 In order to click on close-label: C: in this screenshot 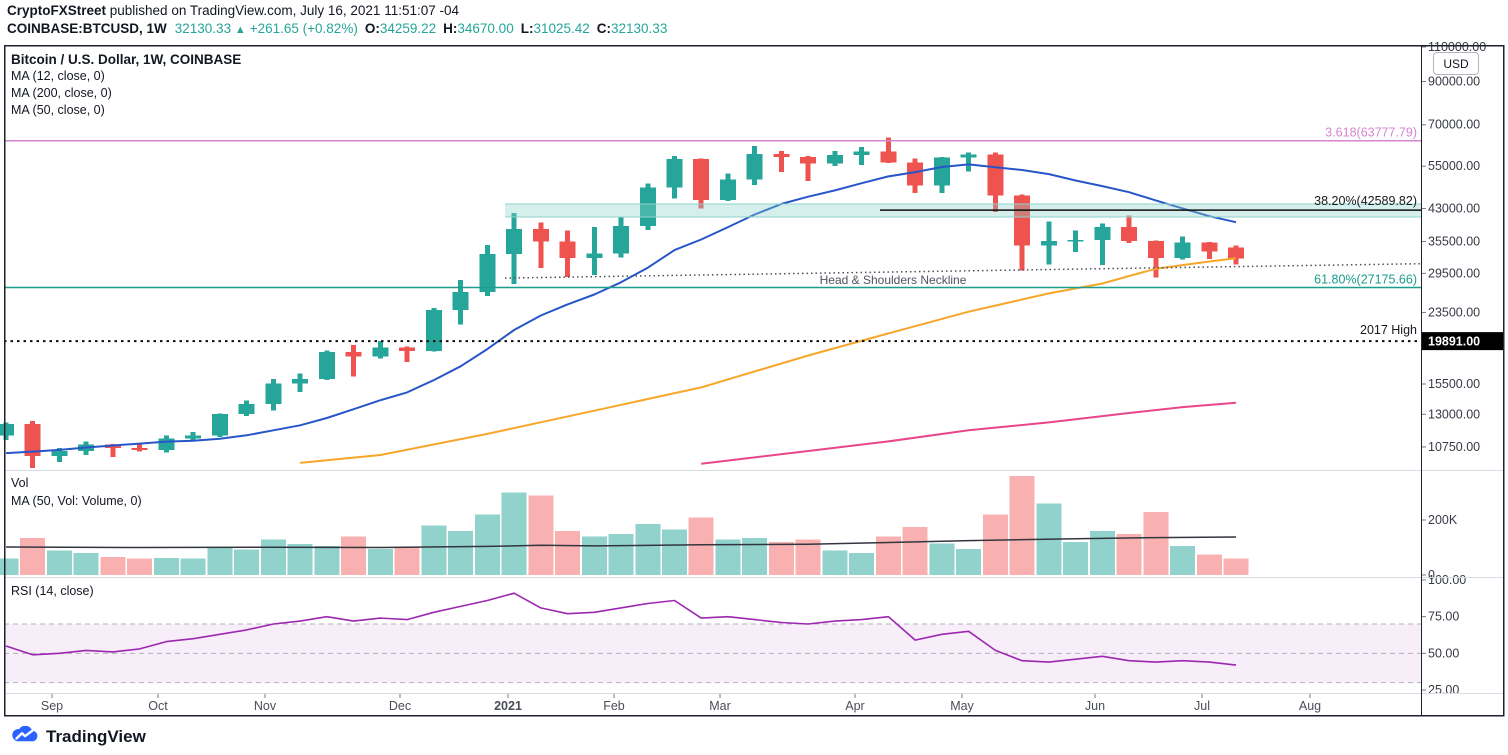, I will do `click(604, 28)`.